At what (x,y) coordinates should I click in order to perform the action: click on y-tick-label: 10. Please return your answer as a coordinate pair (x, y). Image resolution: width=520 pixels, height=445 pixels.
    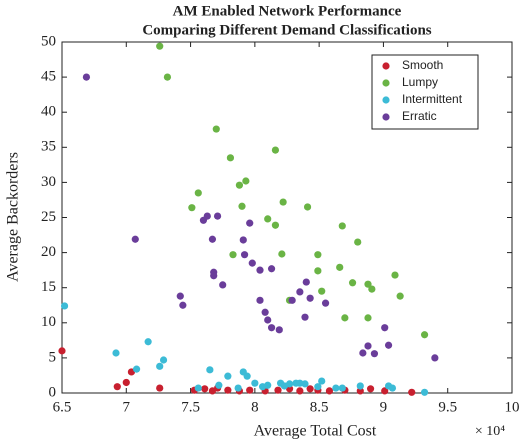
    Looking at the image, I should click on (48, 322).